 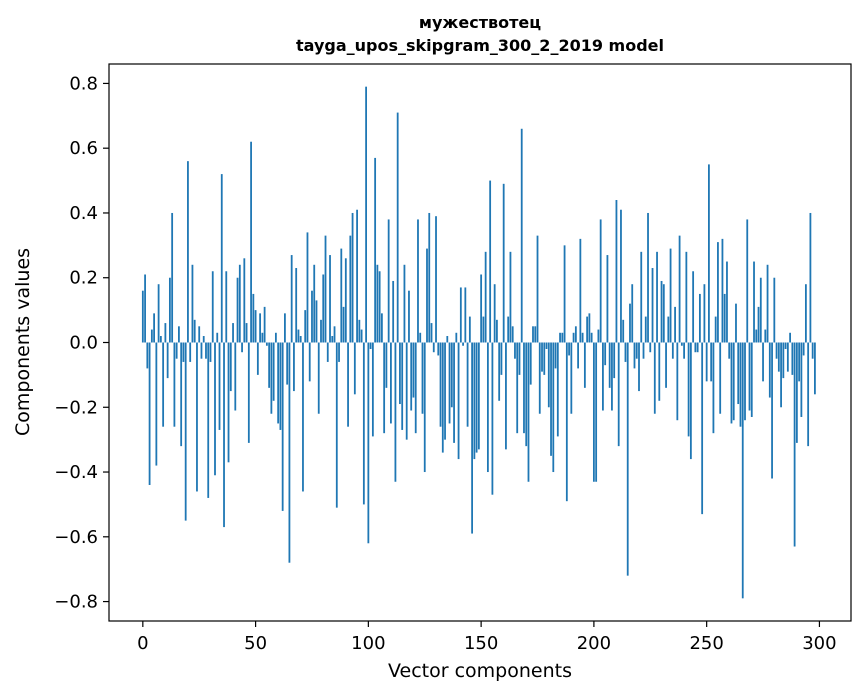 What do you see at coordinates (480, 45) in the screenshot?
I see `chart-subtitle: tayga_upos_skipgram_300_2_2019 model` at bounding box center [480, 45].